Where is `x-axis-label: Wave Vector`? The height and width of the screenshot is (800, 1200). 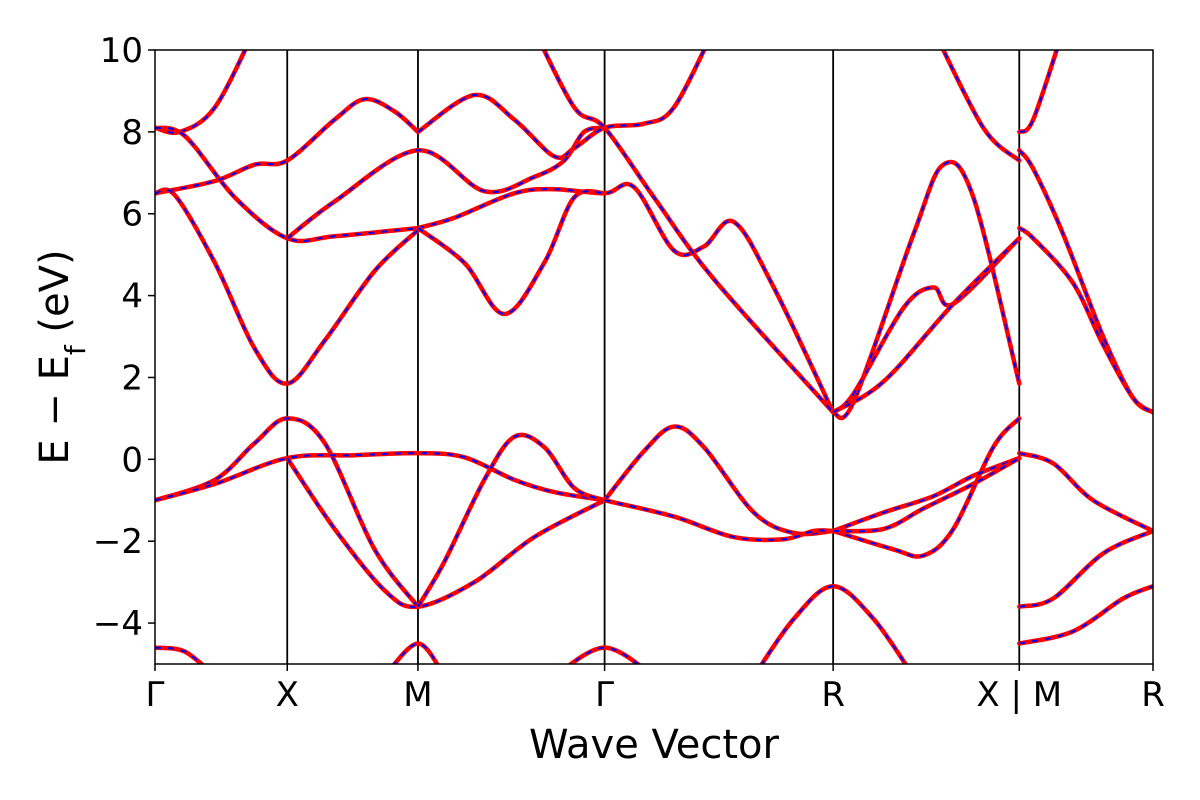
x-axis-label: Wave Vector is located at coordinates (654, 745).